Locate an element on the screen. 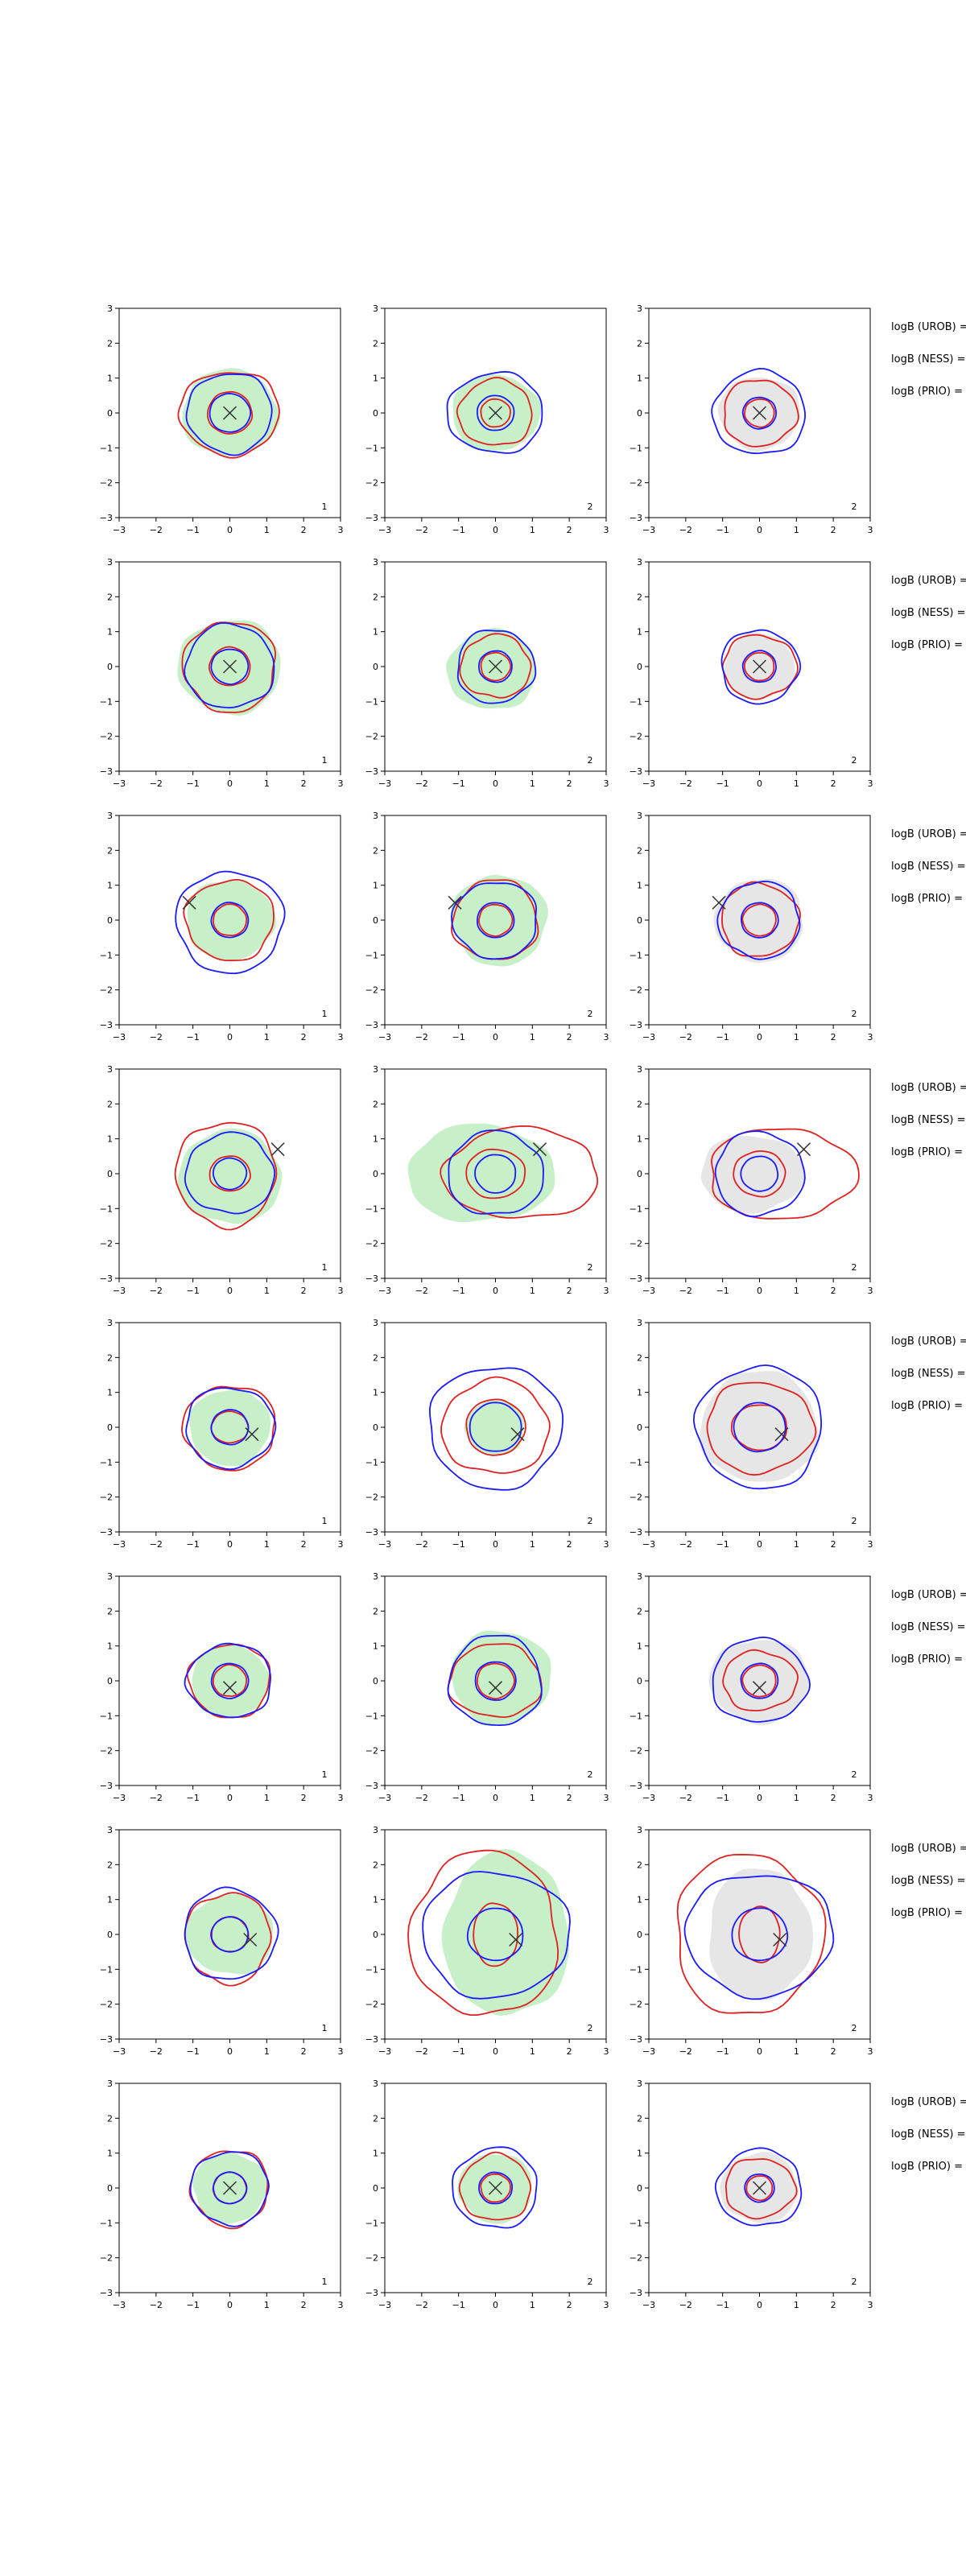 The height and width of the screenshot is (2576, 966). panel-5-2: −3 −2 −1 0 1 2 3 3 2 1 0 −1 −2 −3 2 is located at coordinates (751, 1687).